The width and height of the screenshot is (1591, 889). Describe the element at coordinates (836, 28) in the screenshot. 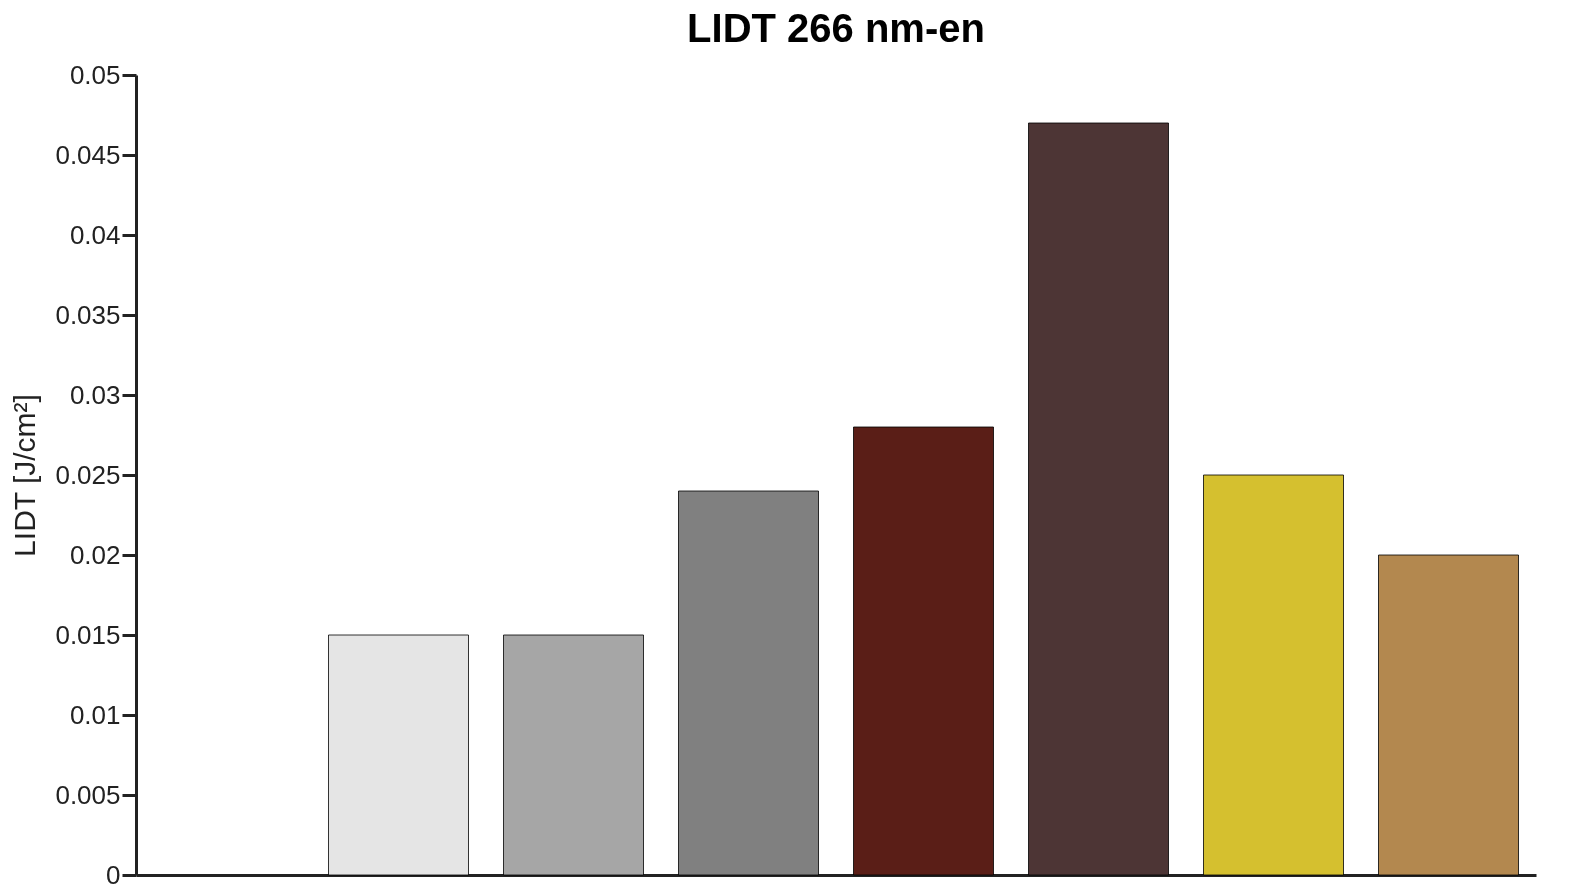

I see `chart-title: LIDT 266 nm-en` at that location.